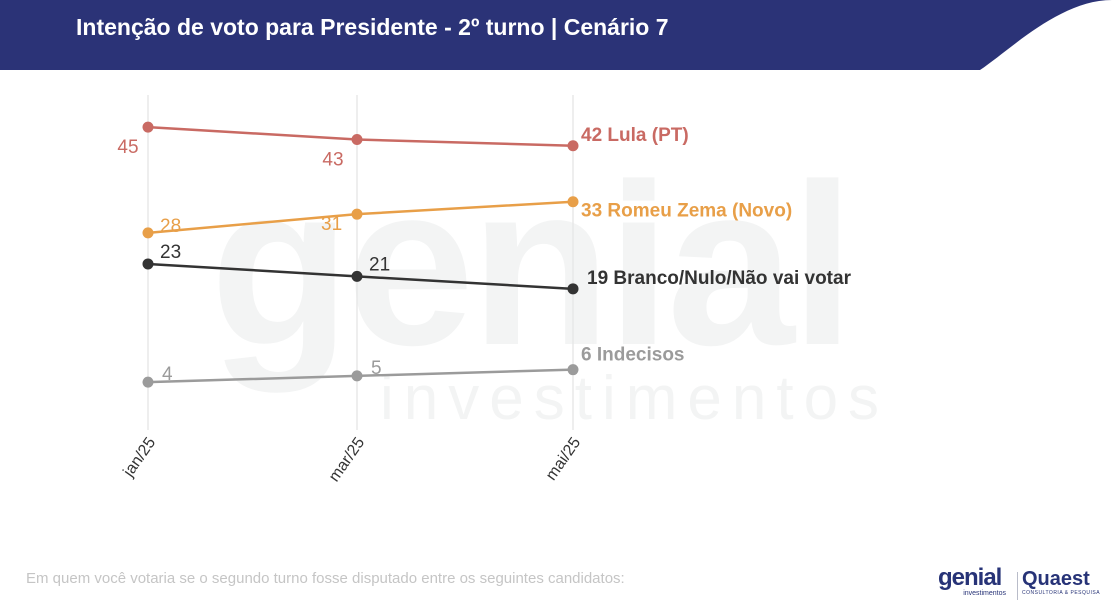 This screenshot has width=1112, height=616. Describe the element at coordinates (633, 355) in the screenshot. I see `series-end-label: 6 Indecisos` at that location.